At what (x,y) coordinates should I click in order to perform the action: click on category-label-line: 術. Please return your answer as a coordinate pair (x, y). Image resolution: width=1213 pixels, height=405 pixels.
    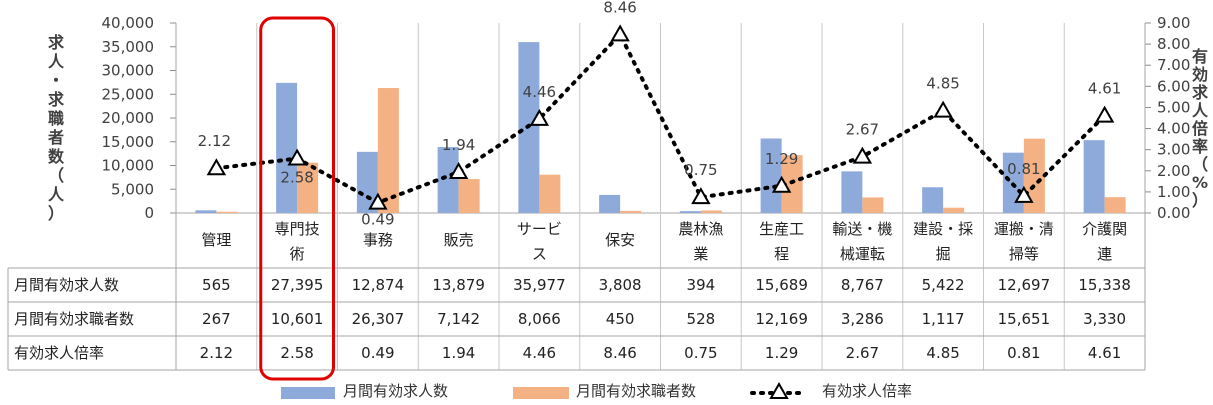
    Looking at the image, I should click on (297, 254).